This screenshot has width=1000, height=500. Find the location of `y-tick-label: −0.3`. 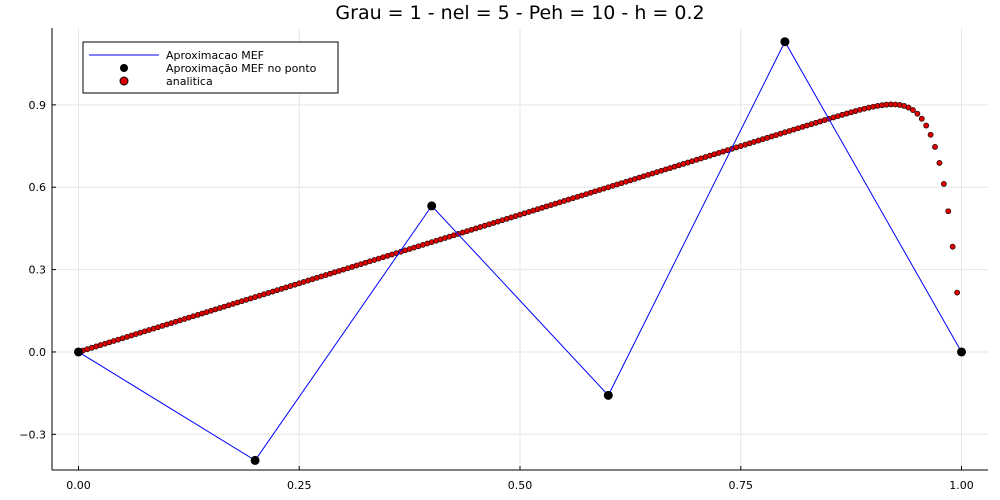

y-tick-label: −0.3 is located at coordinates (32, 434).